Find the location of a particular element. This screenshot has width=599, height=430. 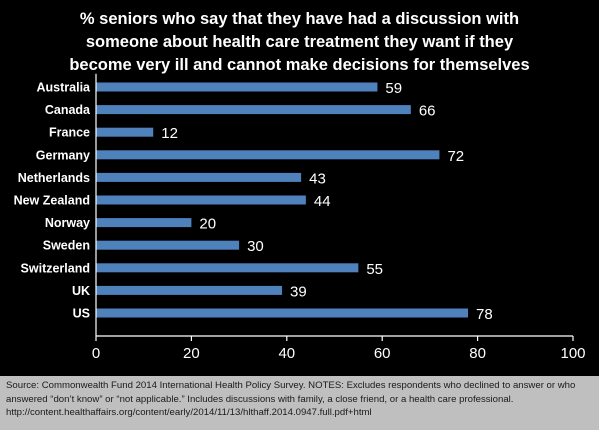

x-tick-label-60: 60 is located at coordinates (382, 353).